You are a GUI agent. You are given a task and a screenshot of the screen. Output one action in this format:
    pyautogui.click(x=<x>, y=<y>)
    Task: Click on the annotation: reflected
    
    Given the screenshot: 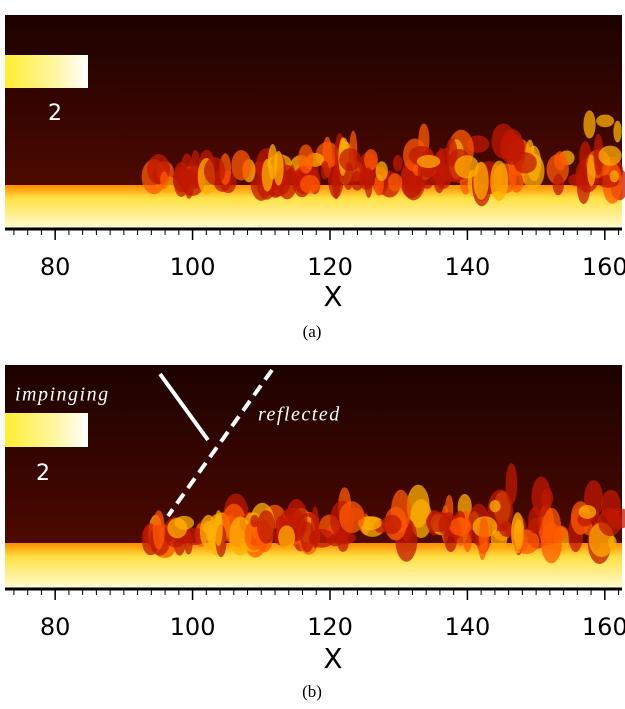 What is the action you would take?
    pyautogui.click(x=299, y=415)
    